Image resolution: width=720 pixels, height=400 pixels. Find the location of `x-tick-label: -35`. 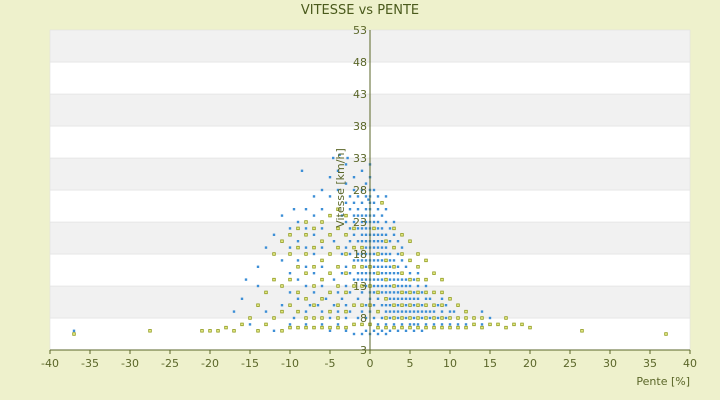

x-tick-label: -35 is located at coordinates (90, 363).